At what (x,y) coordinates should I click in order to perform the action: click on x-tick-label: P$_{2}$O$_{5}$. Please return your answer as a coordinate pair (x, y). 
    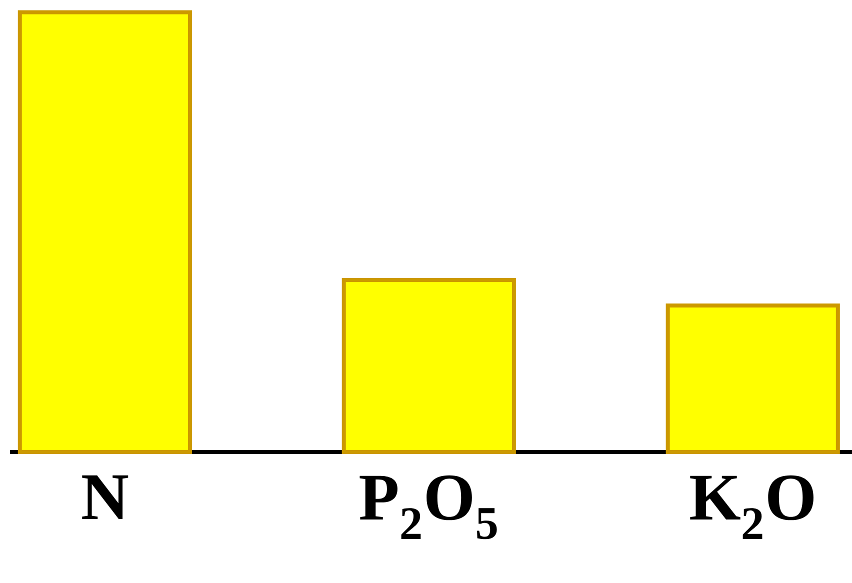
    Looking at the image, I should click on (428, 507).